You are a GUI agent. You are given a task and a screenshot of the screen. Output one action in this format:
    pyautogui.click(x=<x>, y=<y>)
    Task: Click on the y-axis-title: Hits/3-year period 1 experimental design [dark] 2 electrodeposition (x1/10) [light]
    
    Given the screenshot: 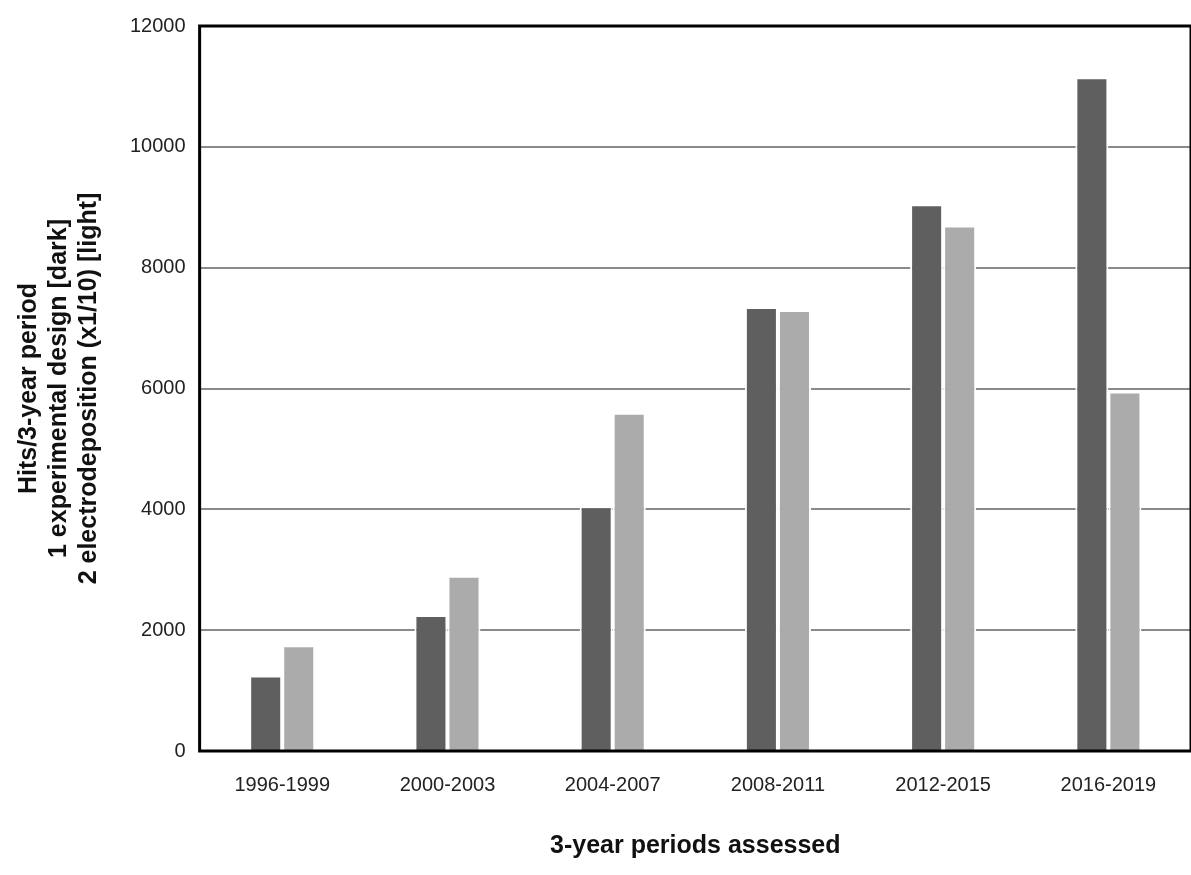 What is the action you would take?
    pyautogui.click(x=56, y=388)
    